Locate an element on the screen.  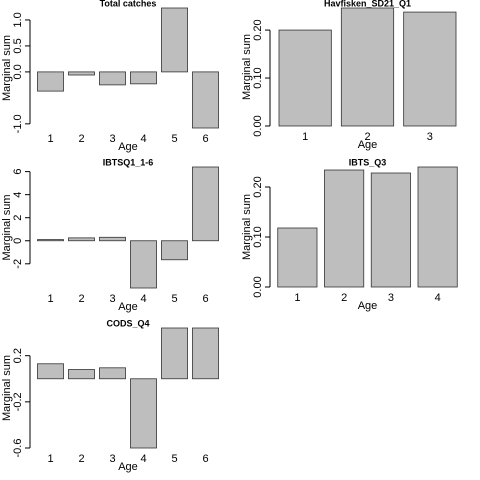
y-tick-label: 1.0 is located at coordinates (18, 19).